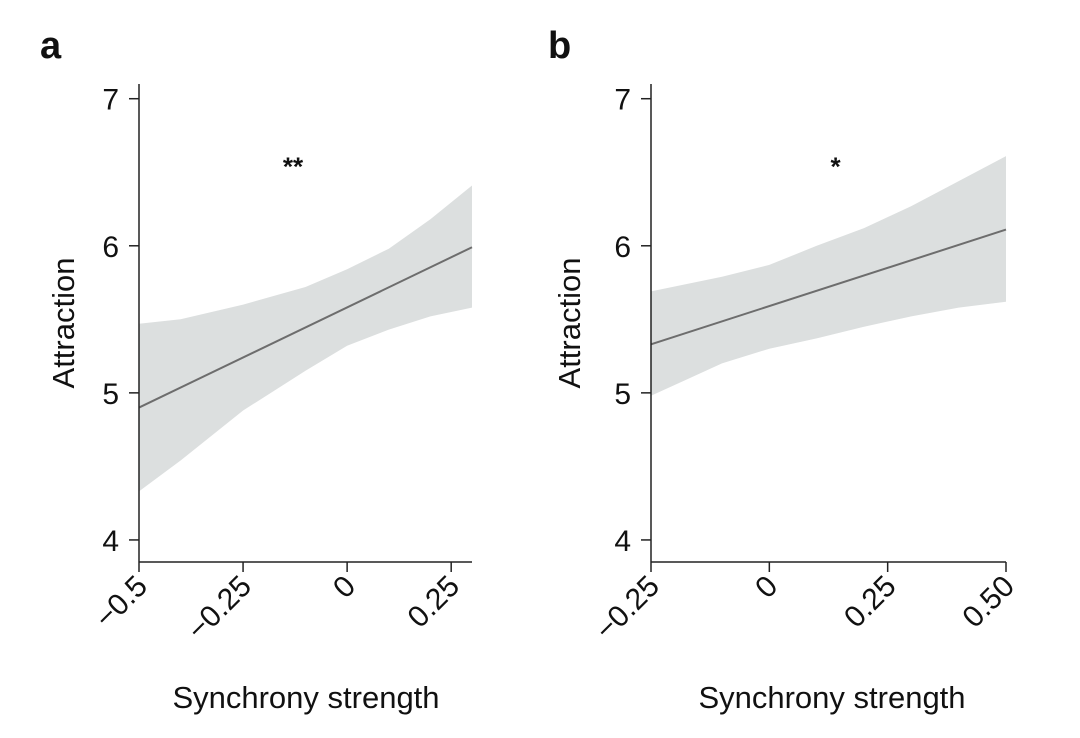  Describe the element at coordinates (110, 100) in the screenshot. I see `panel-a-y-tick-label: 7` at that location.